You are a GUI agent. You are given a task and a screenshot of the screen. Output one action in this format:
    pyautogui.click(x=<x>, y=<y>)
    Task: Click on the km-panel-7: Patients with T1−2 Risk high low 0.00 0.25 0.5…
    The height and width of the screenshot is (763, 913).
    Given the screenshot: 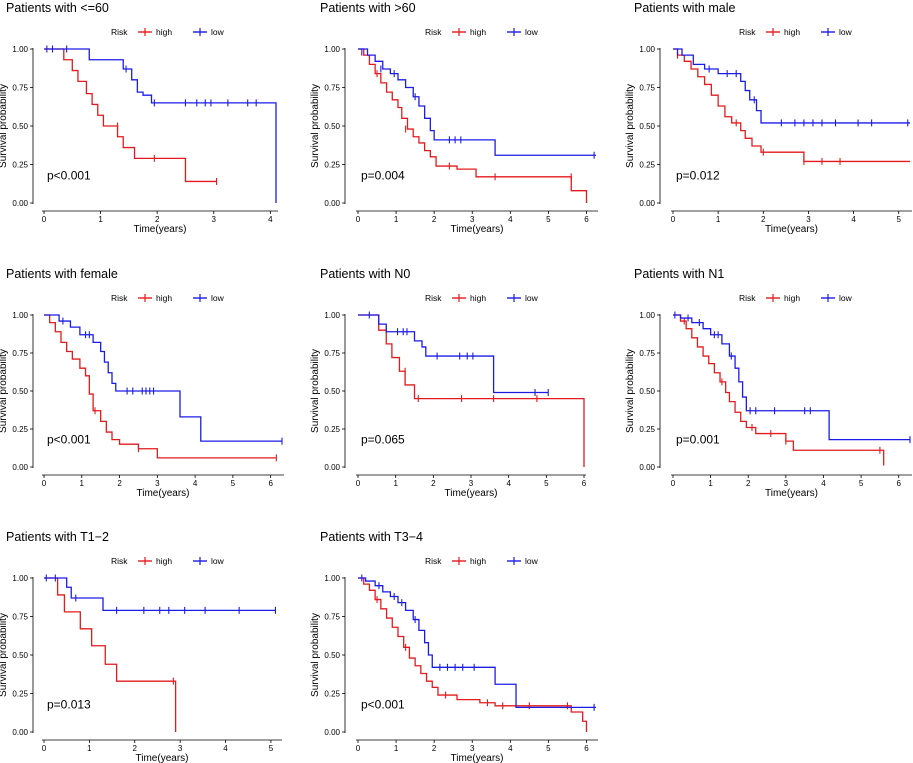 What is the action you would take?
    pyautogui.click(x=141, y=646)
    